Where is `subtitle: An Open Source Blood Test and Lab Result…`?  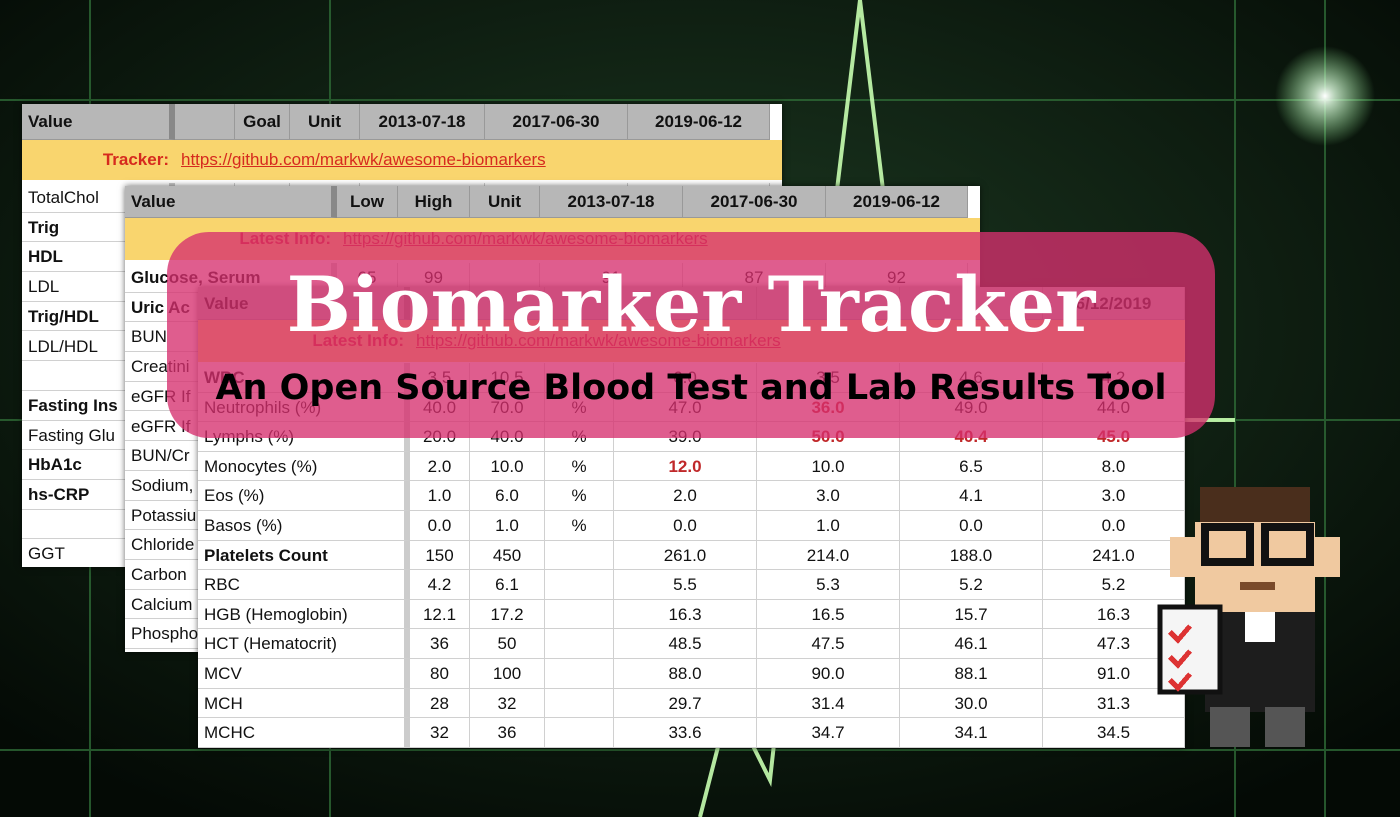 subtitle: An Open Source Blood Test and Lab Result… is located at coordinates (691, 388).